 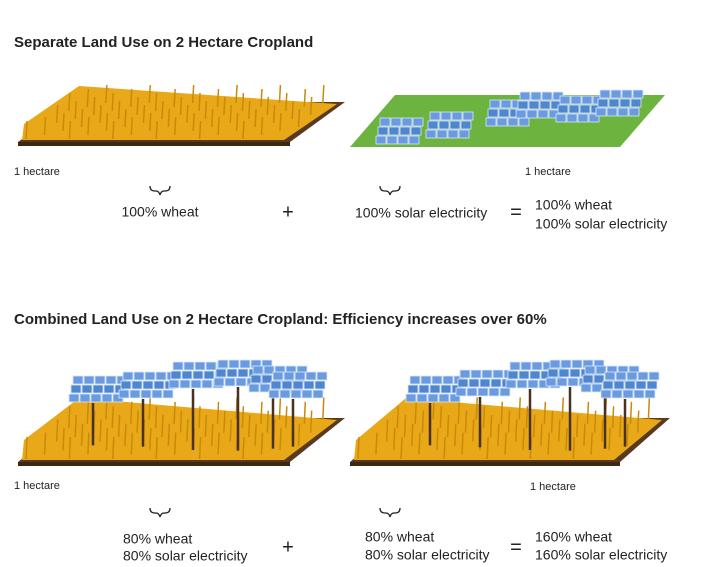 What do you see at coordinates (185, 556) in the screenshot?
I see `yield-text: 80% solar electricity` at bounding box center [185, 556].